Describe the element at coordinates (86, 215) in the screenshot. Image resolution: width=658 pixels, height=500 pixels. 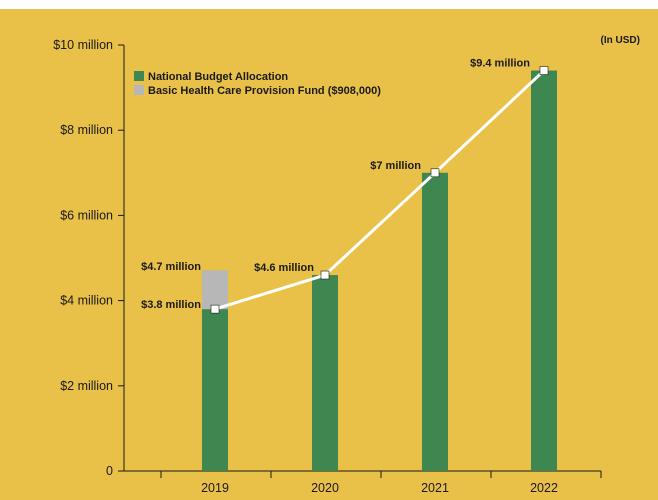
I see `y-tick-label: $6 million` at that location.